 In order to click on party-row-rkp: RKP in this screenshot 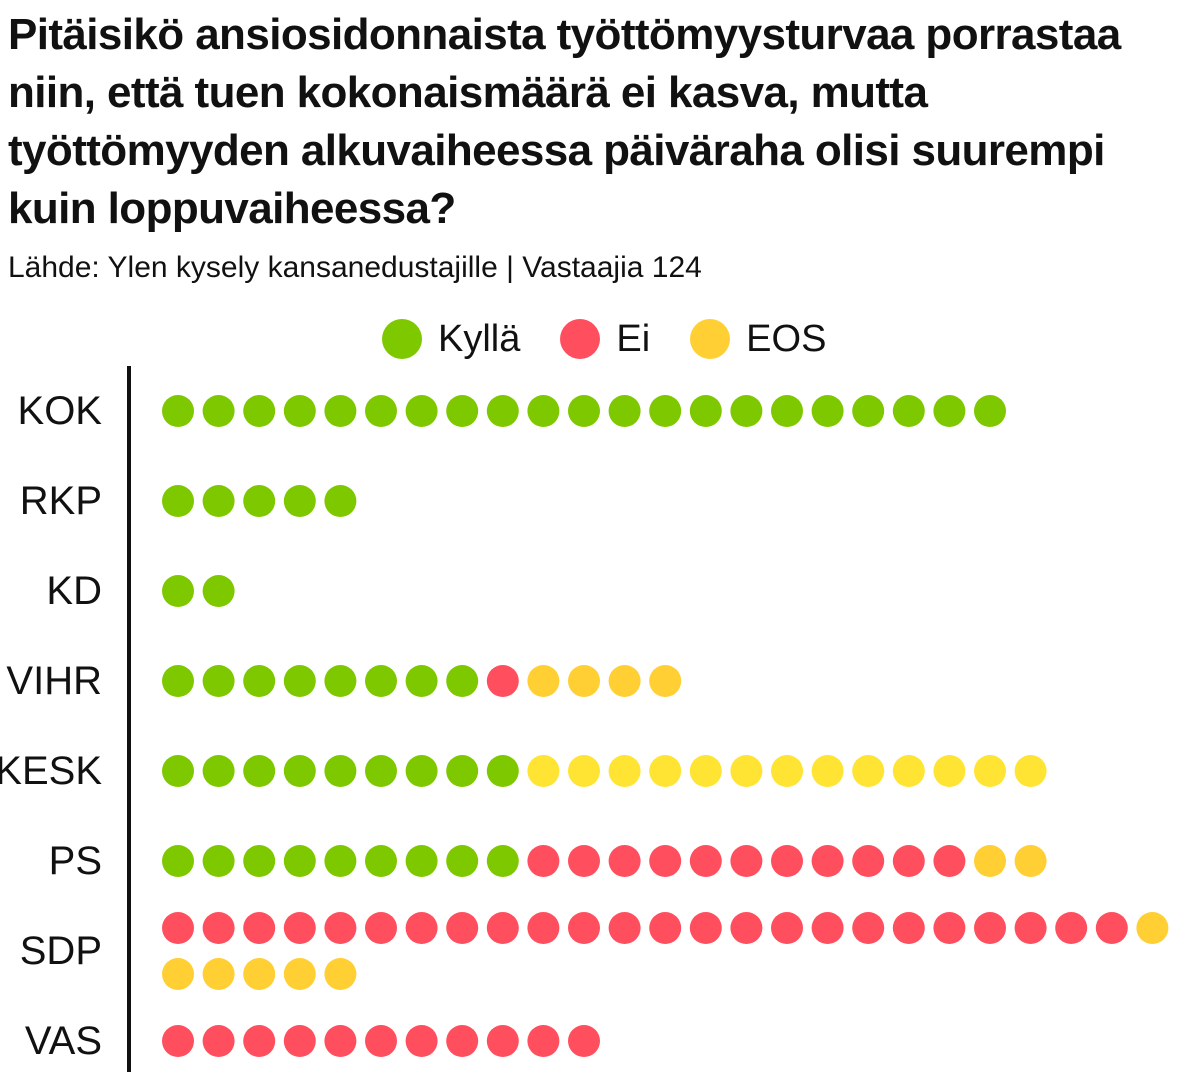, I will do `click(188, 501)`.